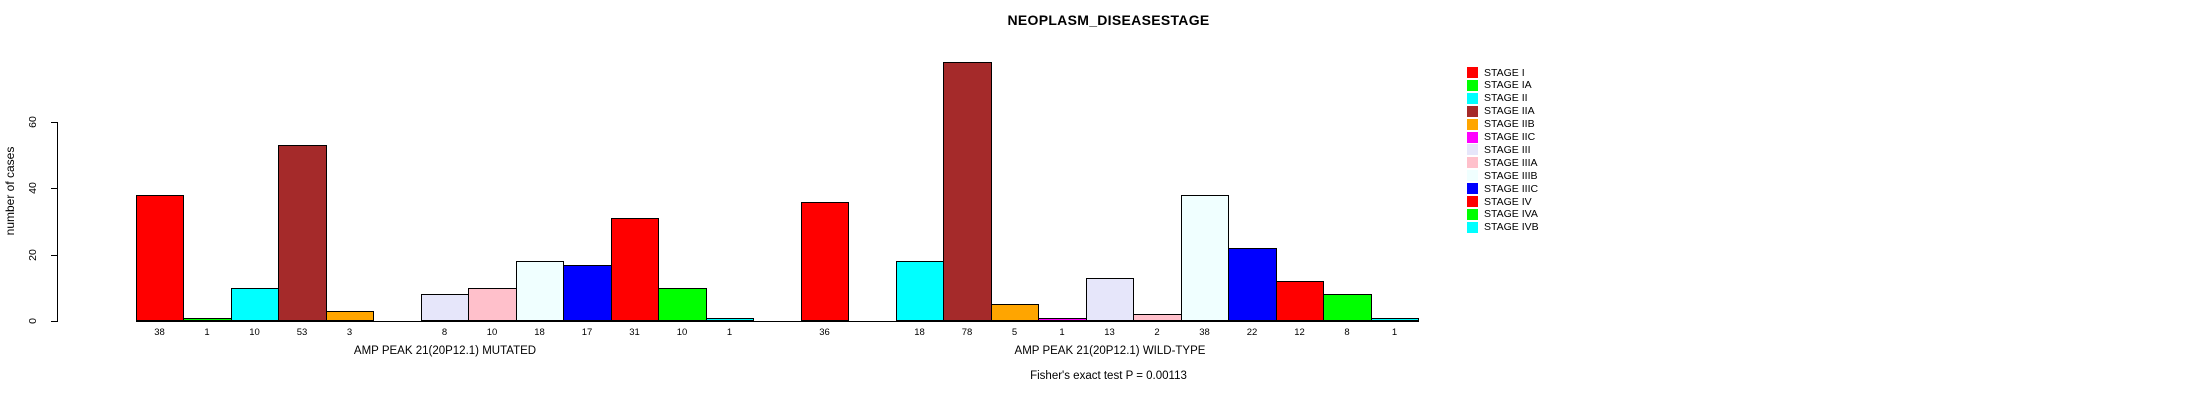 The width and height of the screenshot is (2190, 400). What do you see at coordinates (967, 191) in the screenshot?
I see `bar-stage-iia-wild-type` at bounding box center [967, 191].